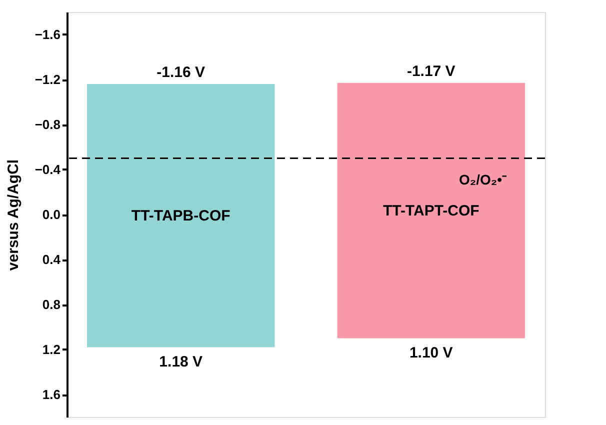 The height and width of the screenshot is (425, 606). What do you see at coordinates (51, 394) in the screenshot?
I see `y-tick-label: 1.6` at bounding box center [51, 394].